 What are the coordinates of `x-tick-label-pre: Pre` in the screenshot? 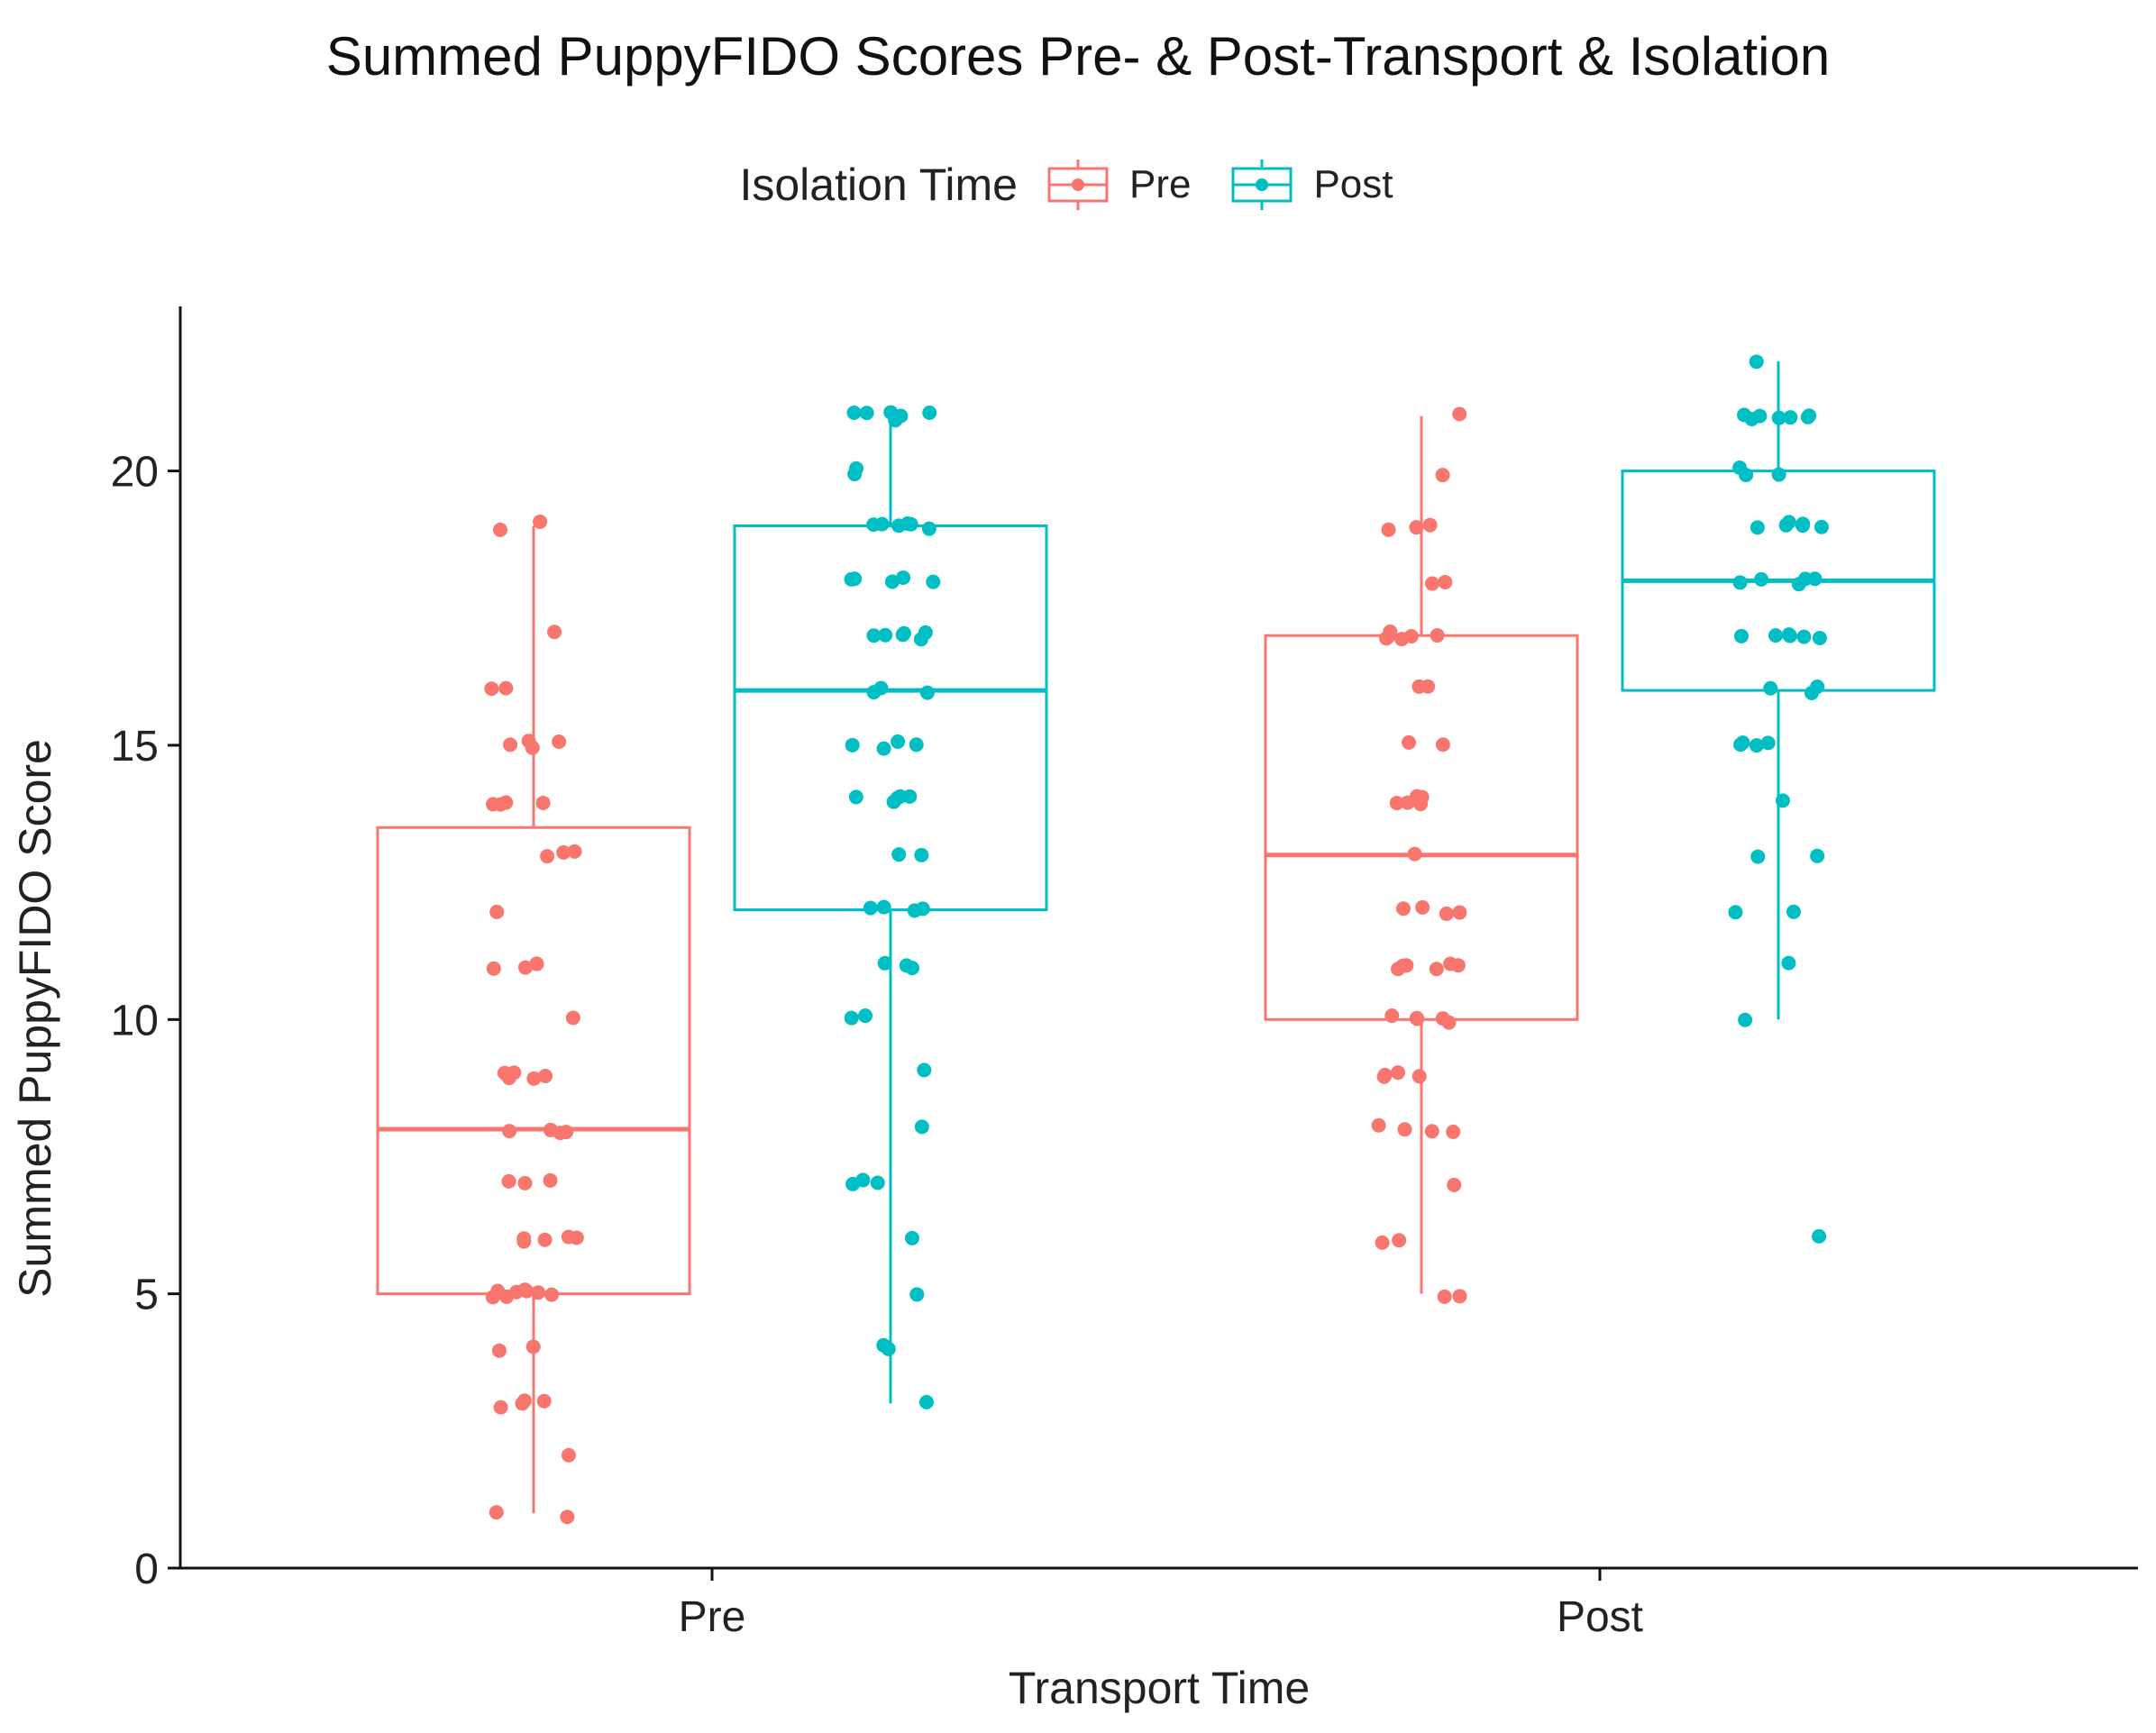 It's located at (712, 1617).